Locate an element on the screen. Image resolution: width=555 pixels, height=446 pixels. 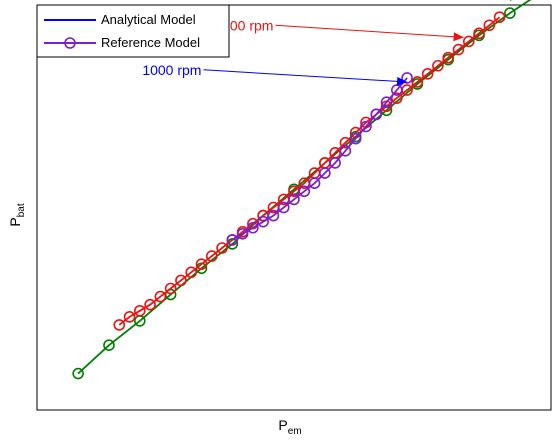
y-axis-label: Pbat is located at coordinates (17, 214).